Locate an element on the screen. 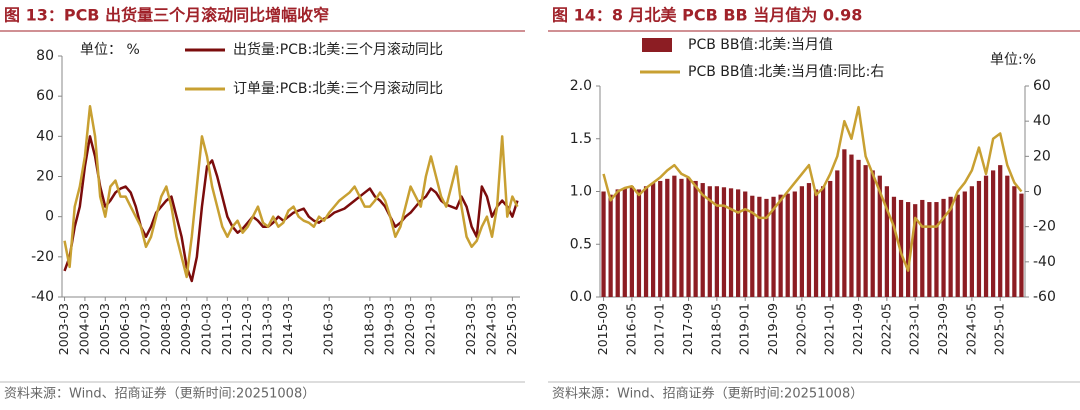  x-tick-label: 2007-03 is located at coordinates (144, 329).